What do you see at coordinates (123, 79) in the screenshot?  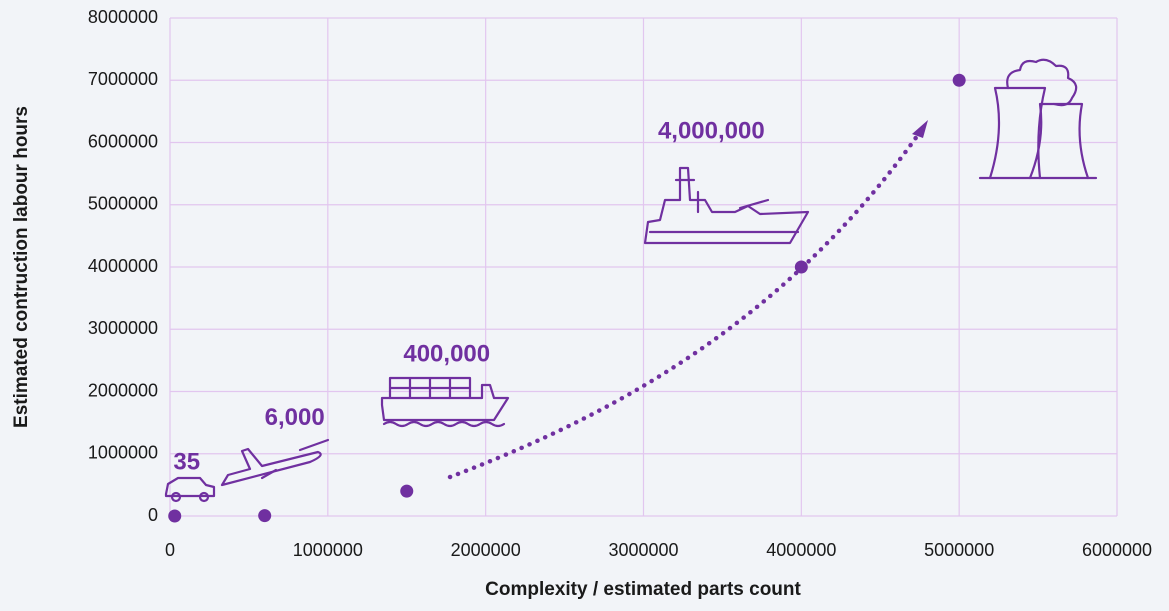 I see `y-tick-label: 7000000` at bounding box center [123, 79].